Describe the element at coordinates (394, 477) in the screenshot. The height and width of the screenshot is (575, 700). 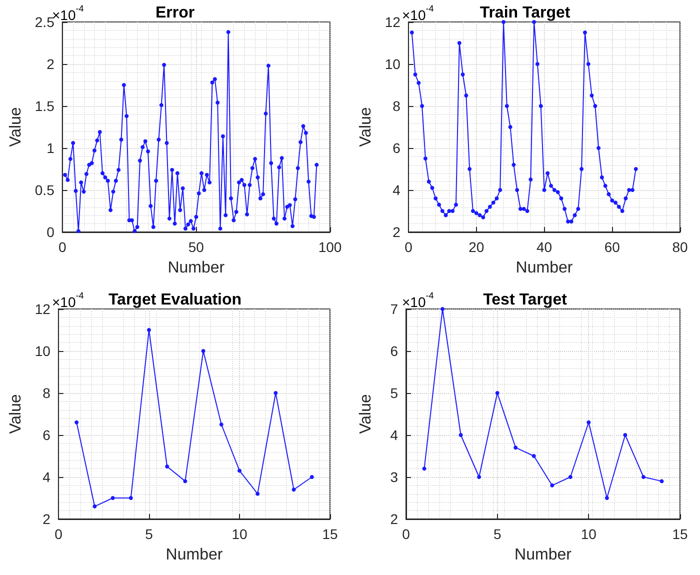
I see `y-tick-label: 3` at that location.